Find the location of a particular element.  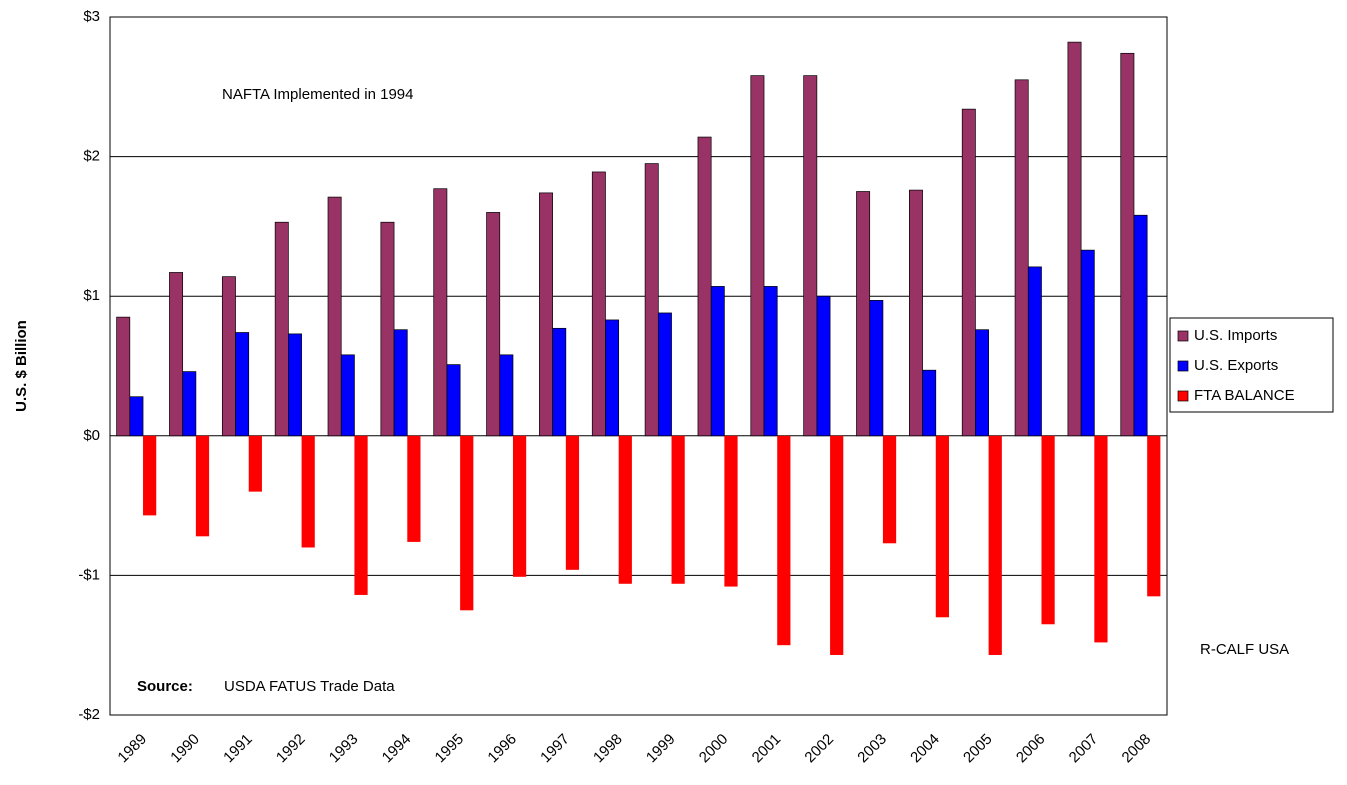

y-tick-label: $1 is located at coordinates (91, 295).